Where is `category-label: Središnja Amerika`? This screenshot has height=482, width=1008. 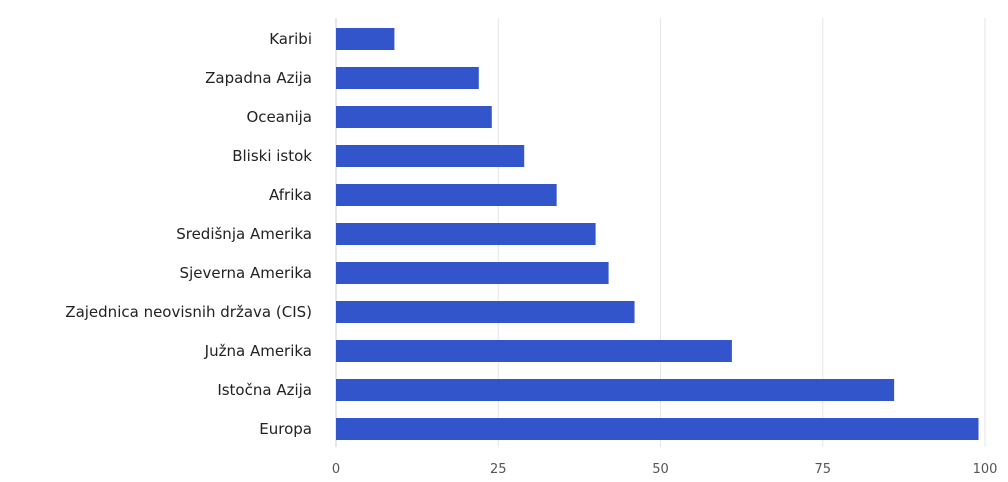
category-label: Središnja Amerika is located at coordinates (244, 234).